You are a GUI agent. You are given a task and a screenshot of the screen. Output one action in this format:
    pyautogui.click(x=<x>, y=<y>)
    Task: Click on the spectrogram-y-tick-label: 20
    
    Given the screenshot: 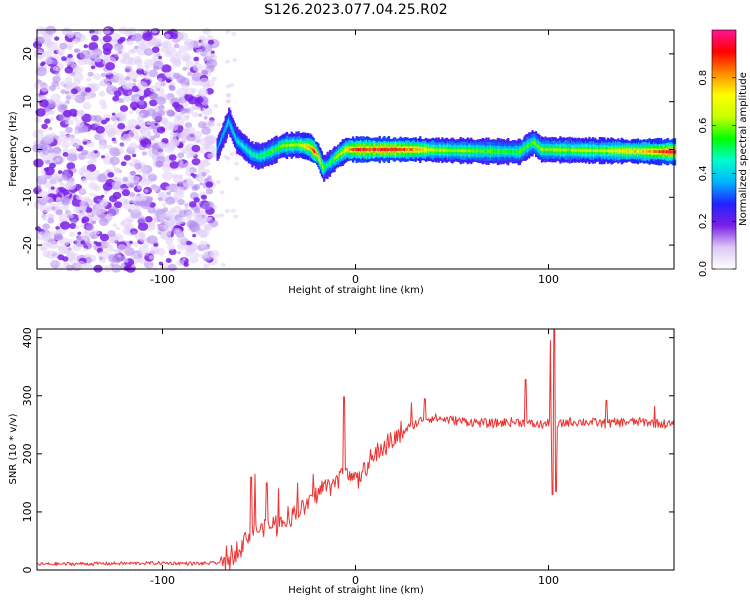 What is the action you would take?
    pyautogui.click(x=27, y=54)
    